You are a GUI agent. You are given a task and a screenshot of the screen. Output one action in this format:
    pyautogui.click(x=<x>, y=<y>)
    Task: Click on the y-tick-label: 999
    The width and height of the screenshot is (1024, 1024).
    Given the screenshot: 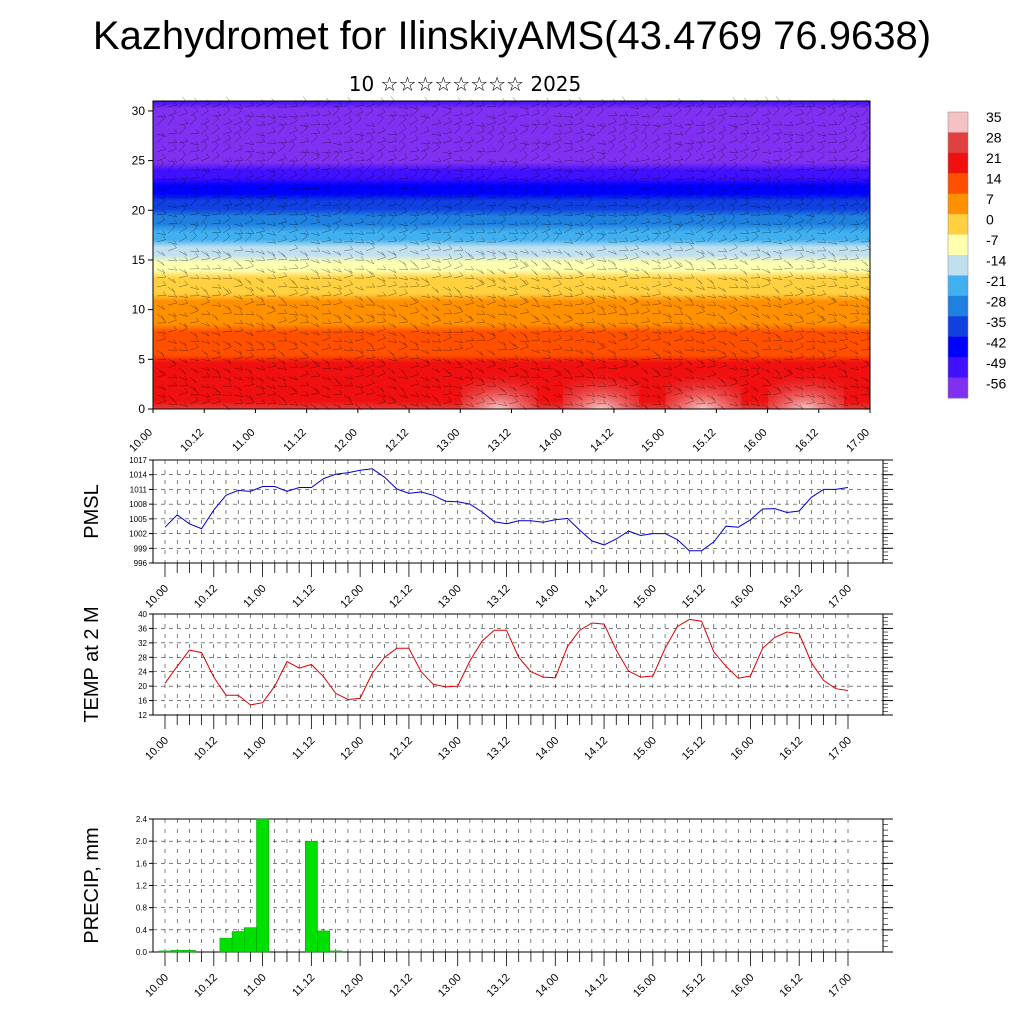 What is the action you would take?
    pyautogui.click(x=141, y=548)
    